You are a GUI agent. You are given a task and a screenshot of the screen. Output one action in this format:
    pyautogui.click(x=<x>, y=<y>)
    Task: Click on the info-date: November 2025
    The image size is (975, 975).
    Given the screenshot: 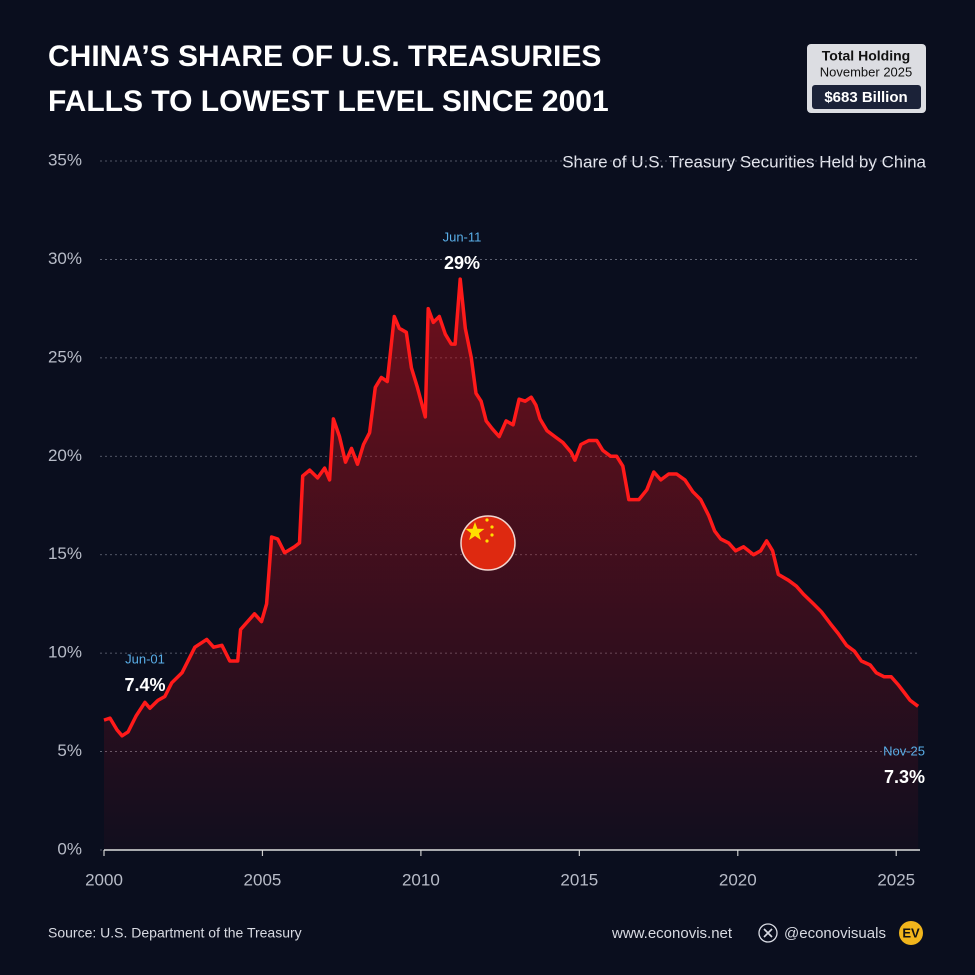 What is the action you would take?
    pyautogui.click(x=866, y=71)
    